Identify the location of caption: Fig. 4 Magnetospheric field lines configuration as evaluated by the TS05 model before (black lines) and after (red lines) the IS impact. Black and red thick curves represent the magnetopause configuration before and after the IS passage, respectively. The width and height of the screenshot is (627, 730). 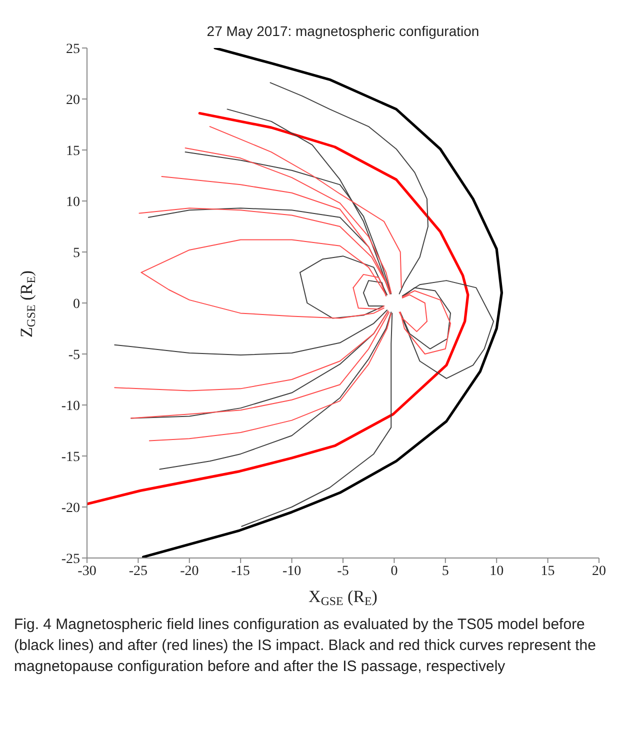
(305, 646).